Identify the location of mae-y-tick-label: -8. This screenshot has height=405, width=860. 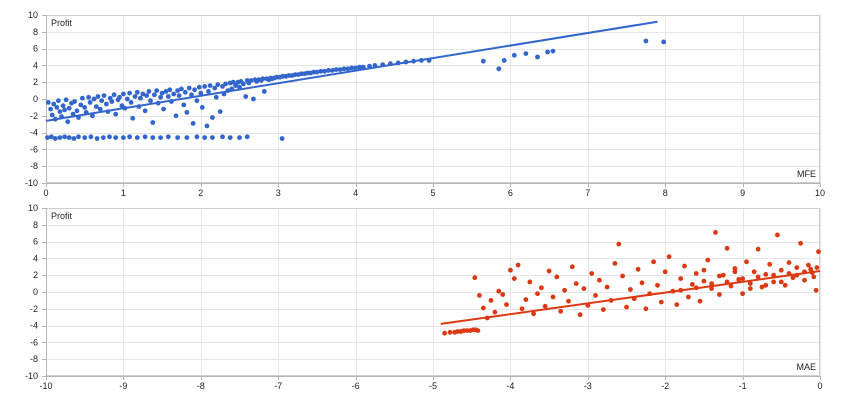
(34, 359).